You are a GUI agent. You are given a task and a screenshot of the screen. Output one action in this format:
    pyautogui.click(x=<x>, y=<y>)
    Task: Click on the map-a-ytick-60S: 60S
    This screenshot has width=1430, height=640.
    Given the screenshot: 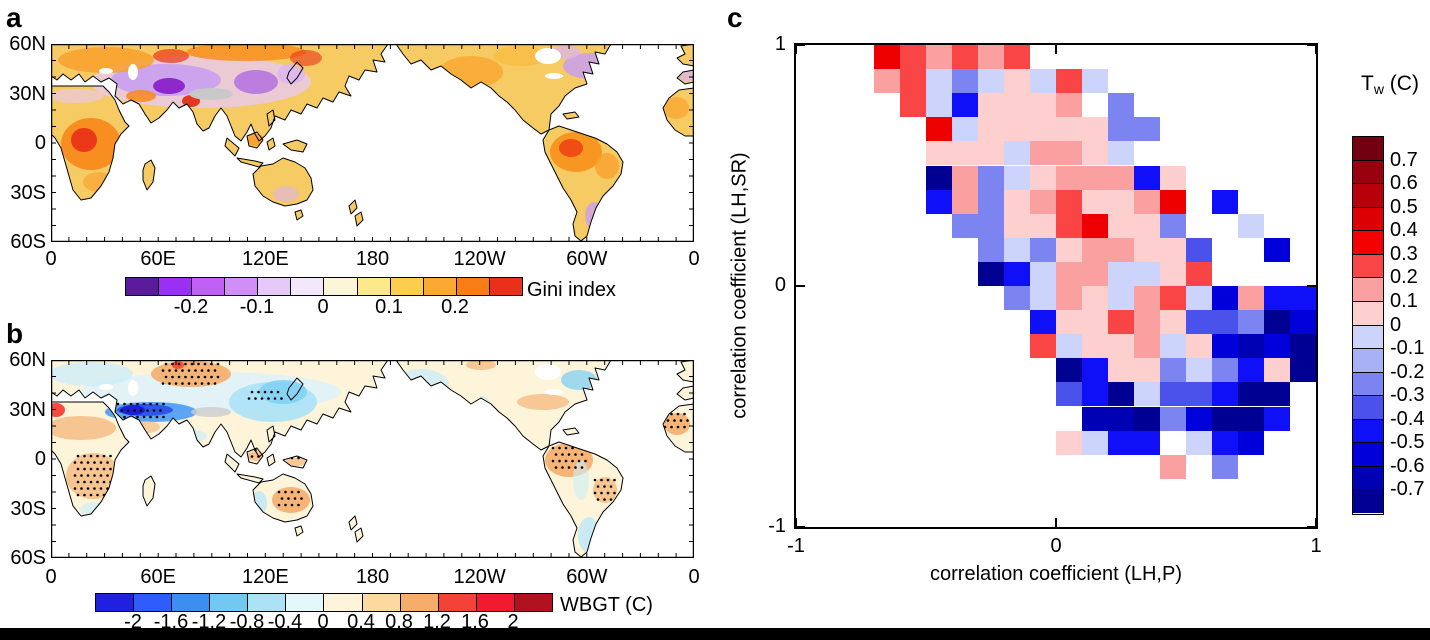 What is the action you would take?
    pyautogui.click(x=28, y=242)
    